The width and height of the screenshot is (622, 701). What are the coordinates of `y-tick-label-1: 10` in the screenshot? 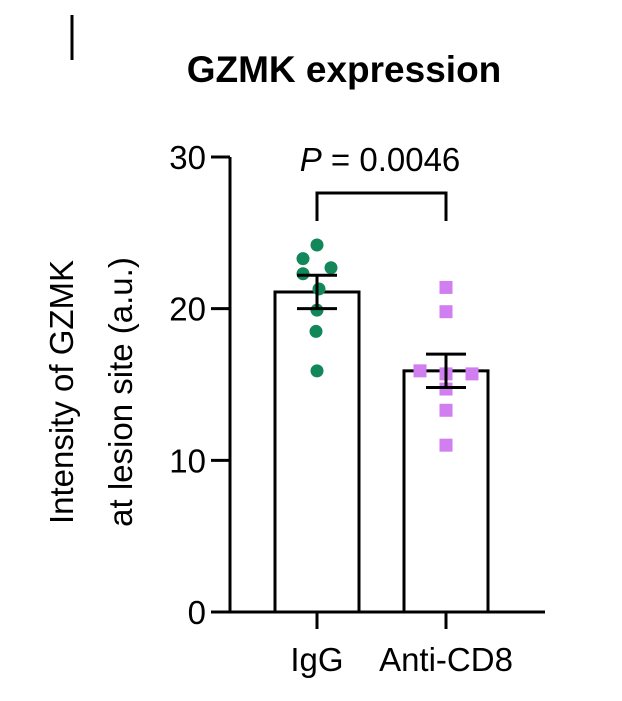 It's located at (187, 460).